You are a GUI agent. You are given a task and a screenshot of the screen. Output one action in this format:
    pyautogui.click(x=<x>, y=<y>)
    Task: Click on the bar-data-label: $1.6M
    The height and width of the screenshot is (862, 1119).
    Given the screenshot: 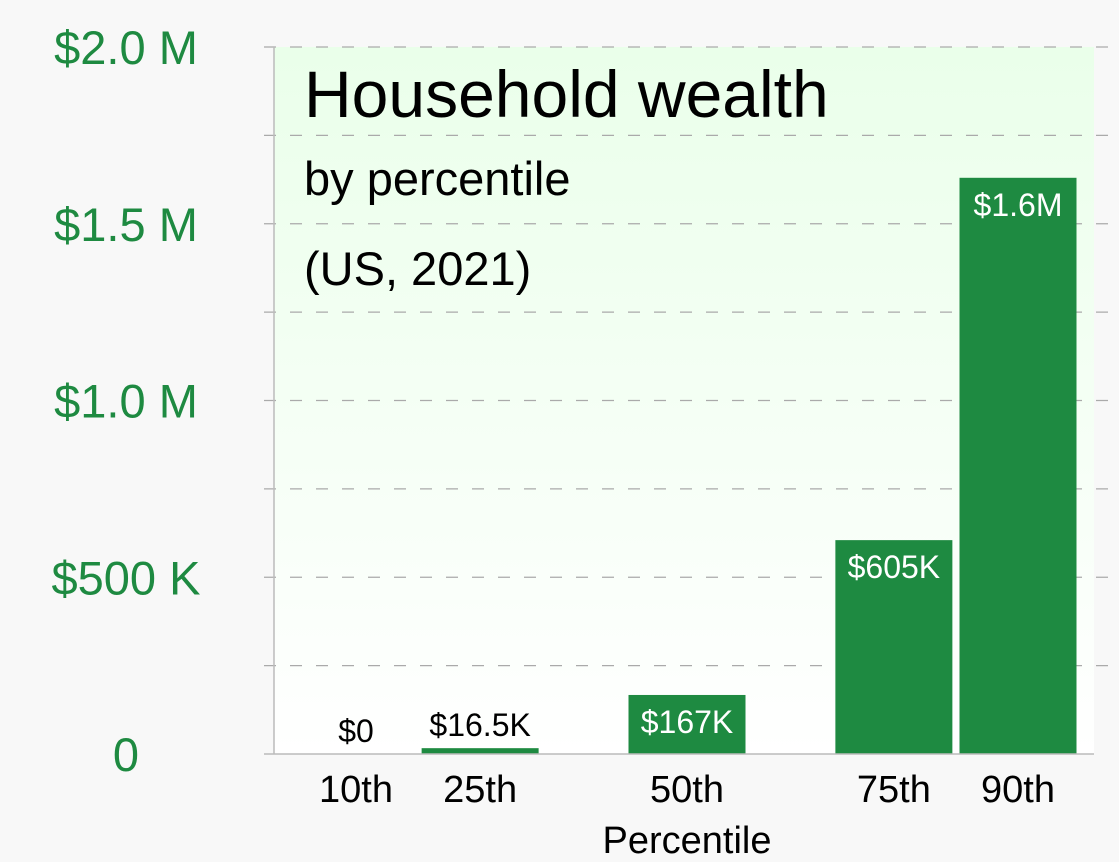 What is the action you would take?
    pyautogui.click(x=1018, y=205)
    